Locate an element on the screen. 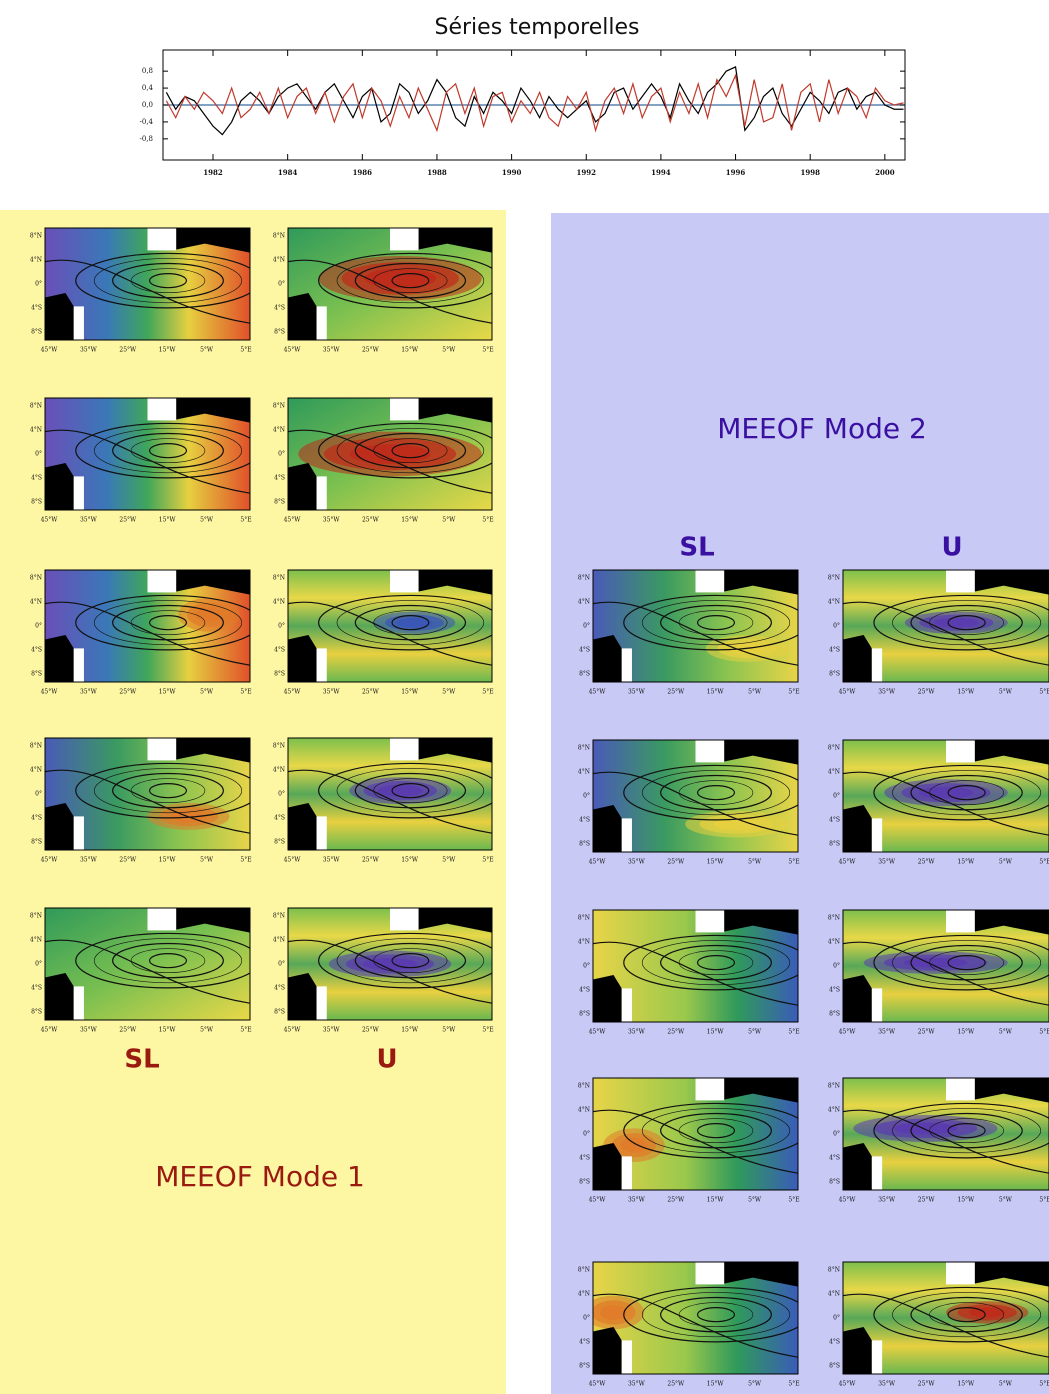 This screenshot has height=1394, width=1049. mode1-column: SL is located at coordinates (141, 1060).